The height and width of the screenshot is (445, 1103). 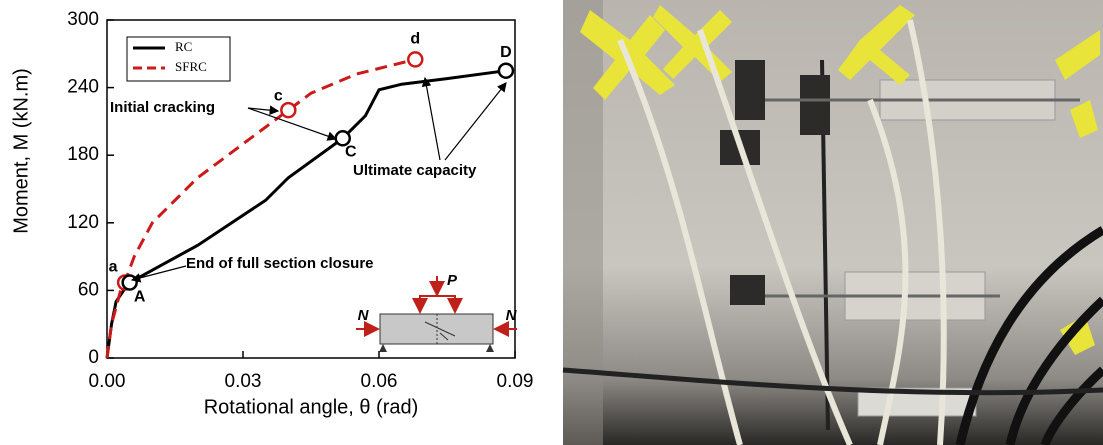 What do you see at coordinates (280, 263) in the screenshot?
I see `annotation: End of full section closure` at bounding box center [280, 263].